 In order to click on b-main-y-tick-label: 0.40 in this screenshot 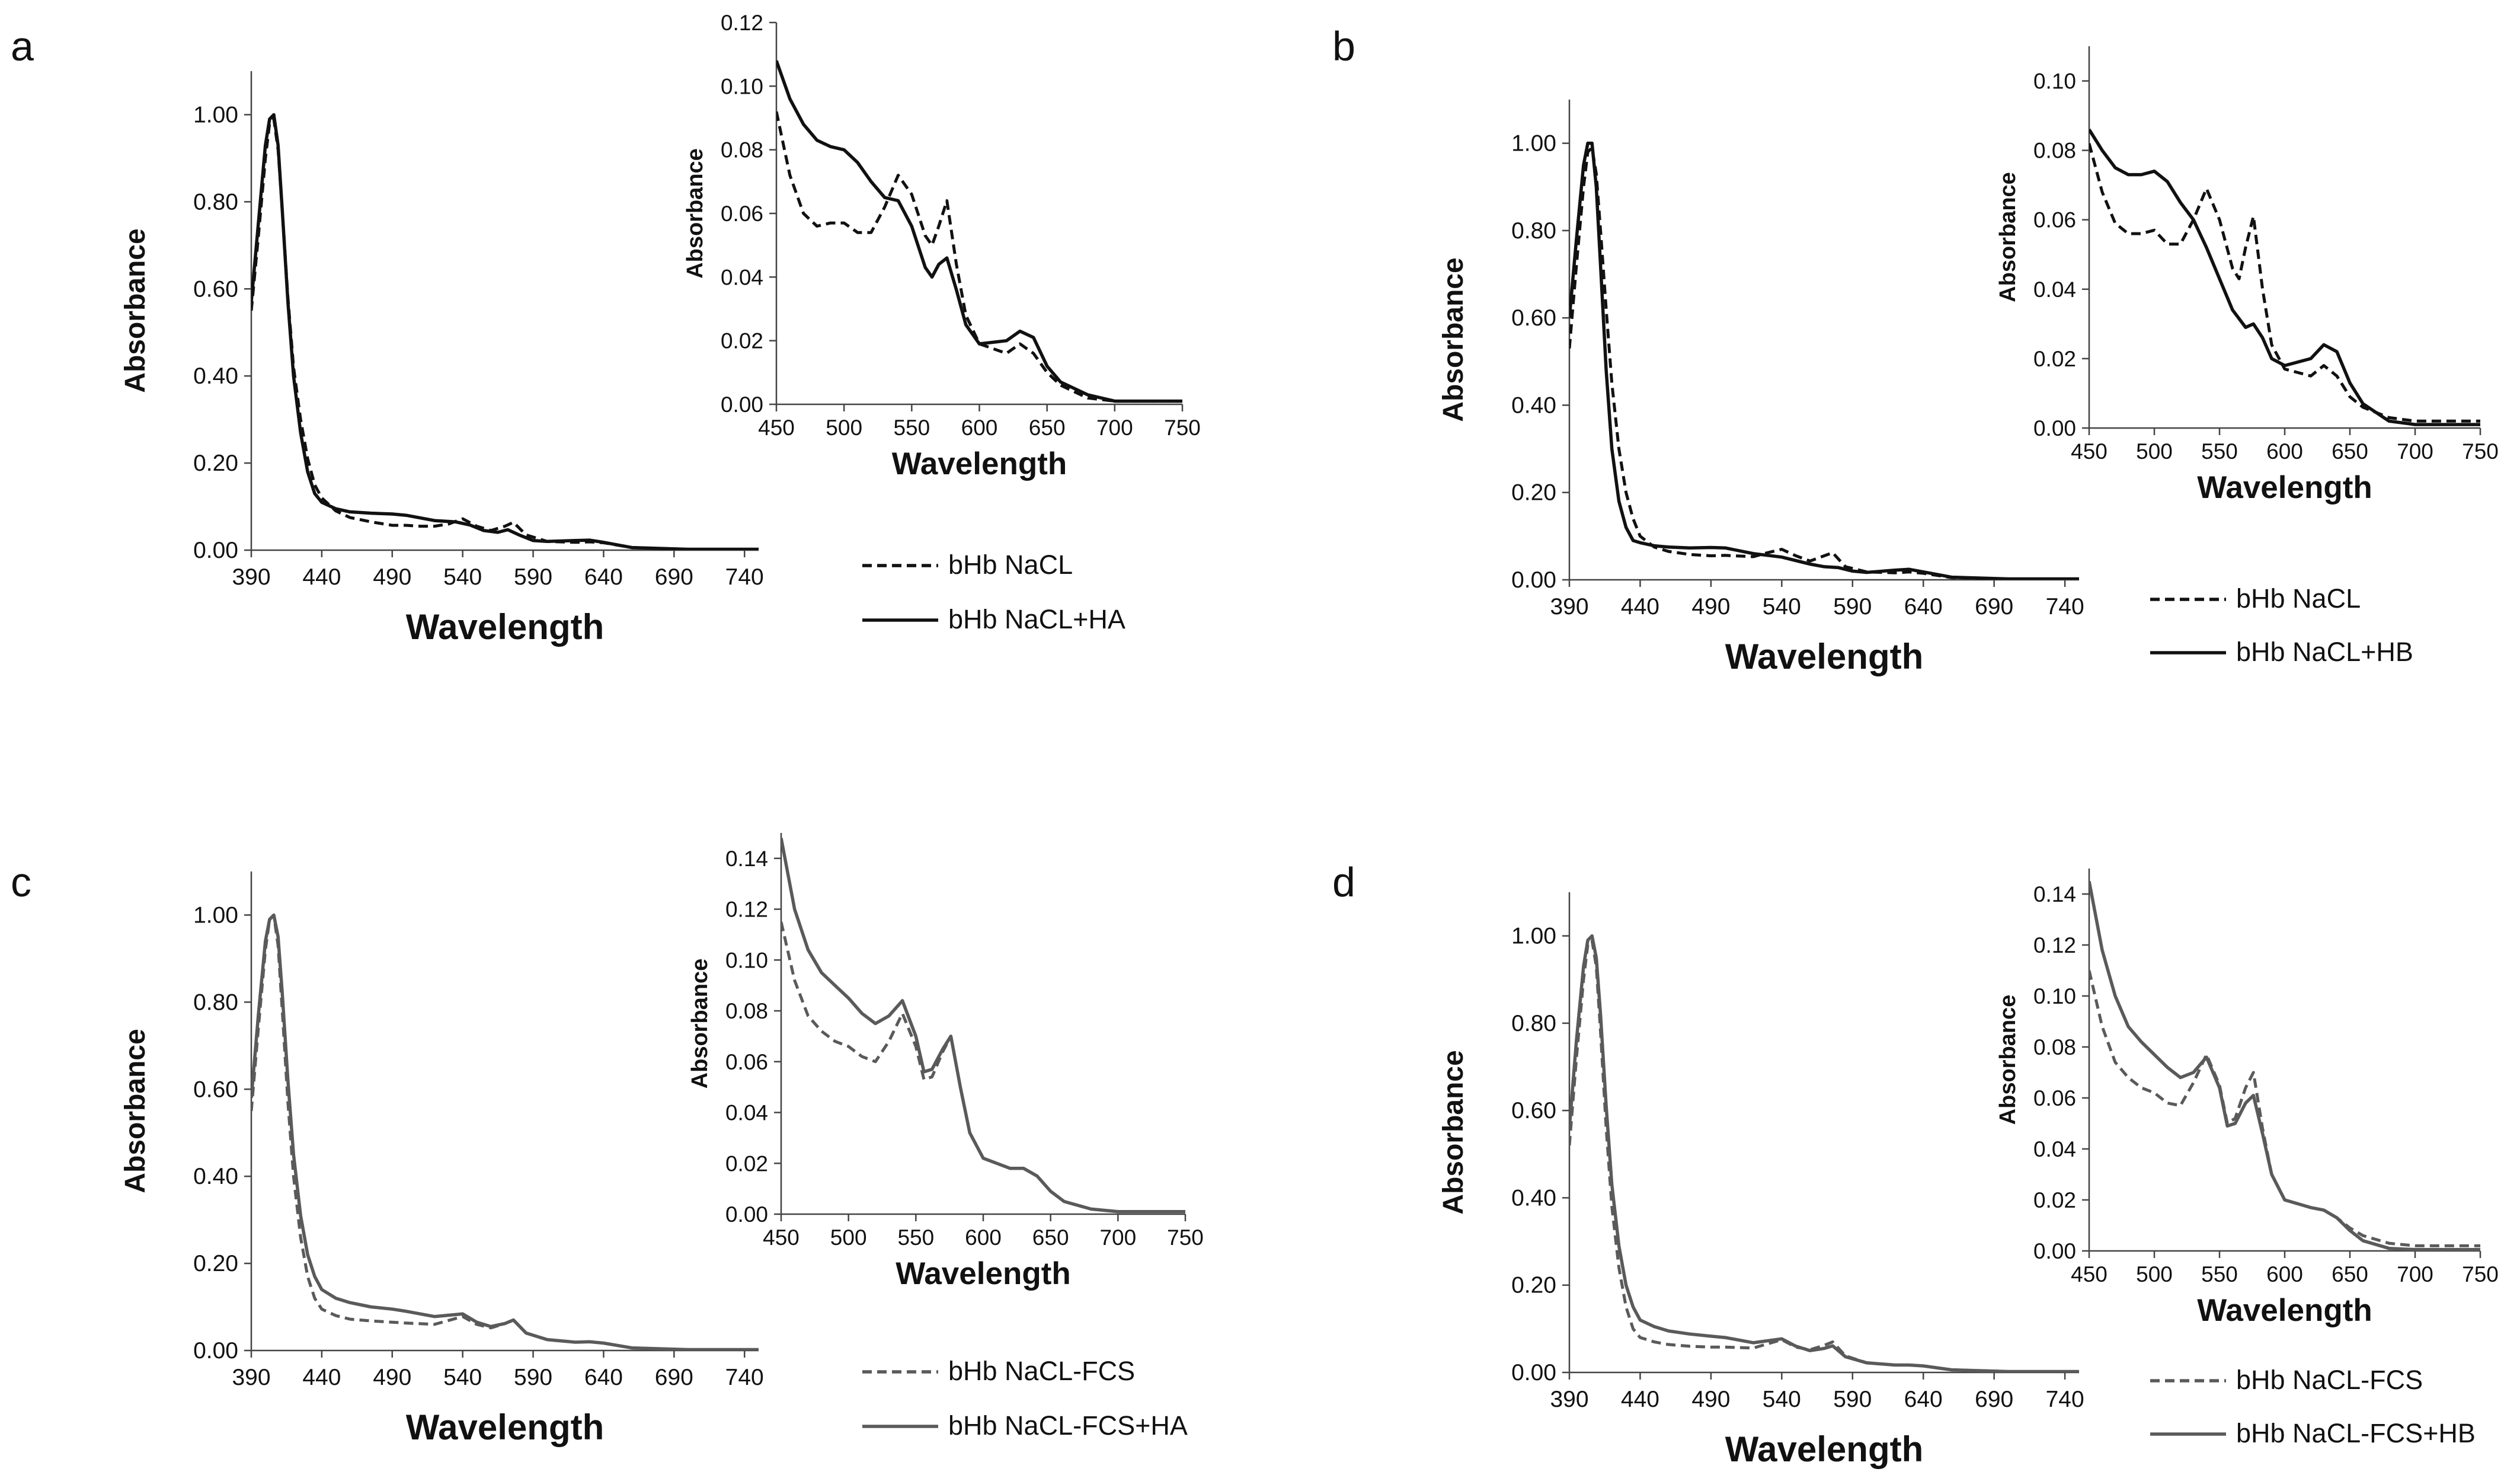, I will do `click(1533, 405)`.